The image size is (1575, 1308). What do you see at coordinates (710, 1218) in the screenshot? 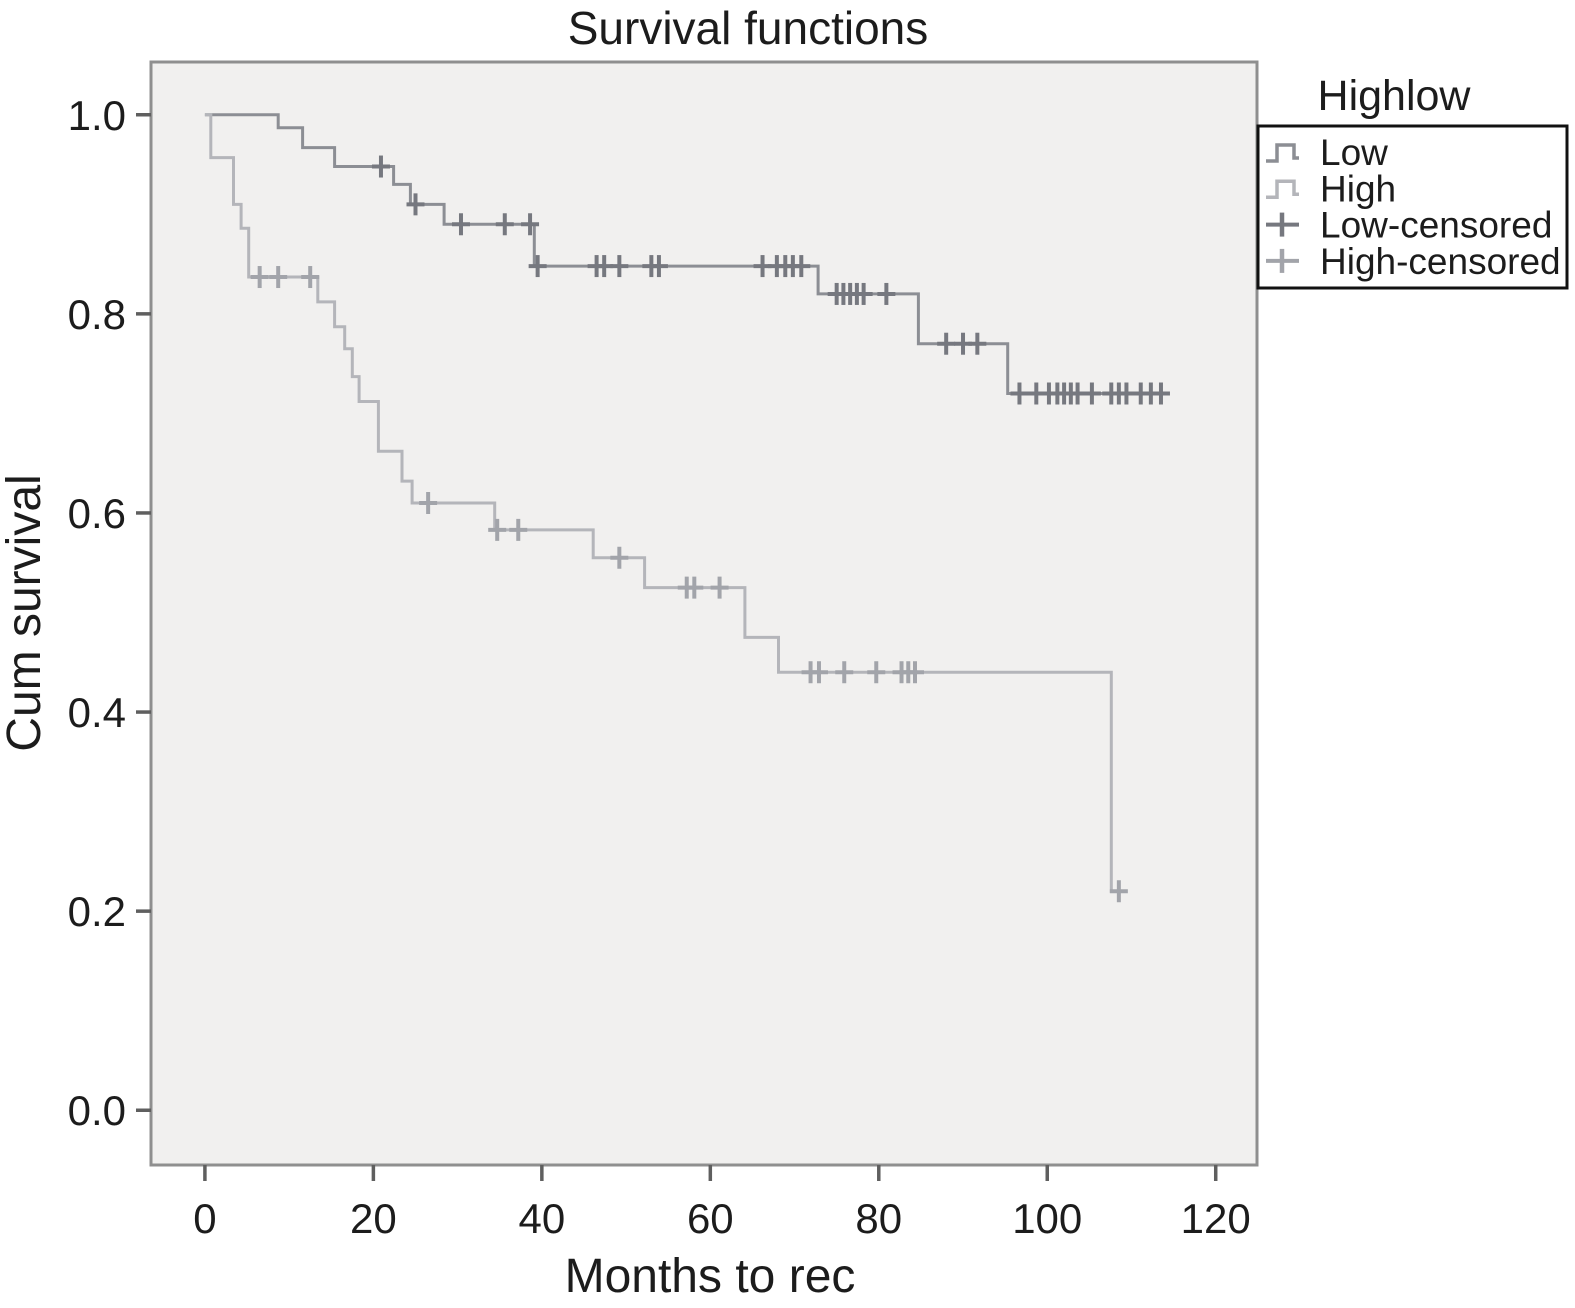
I see `x-tick-label: 60` at bounding box center [710, 1218].